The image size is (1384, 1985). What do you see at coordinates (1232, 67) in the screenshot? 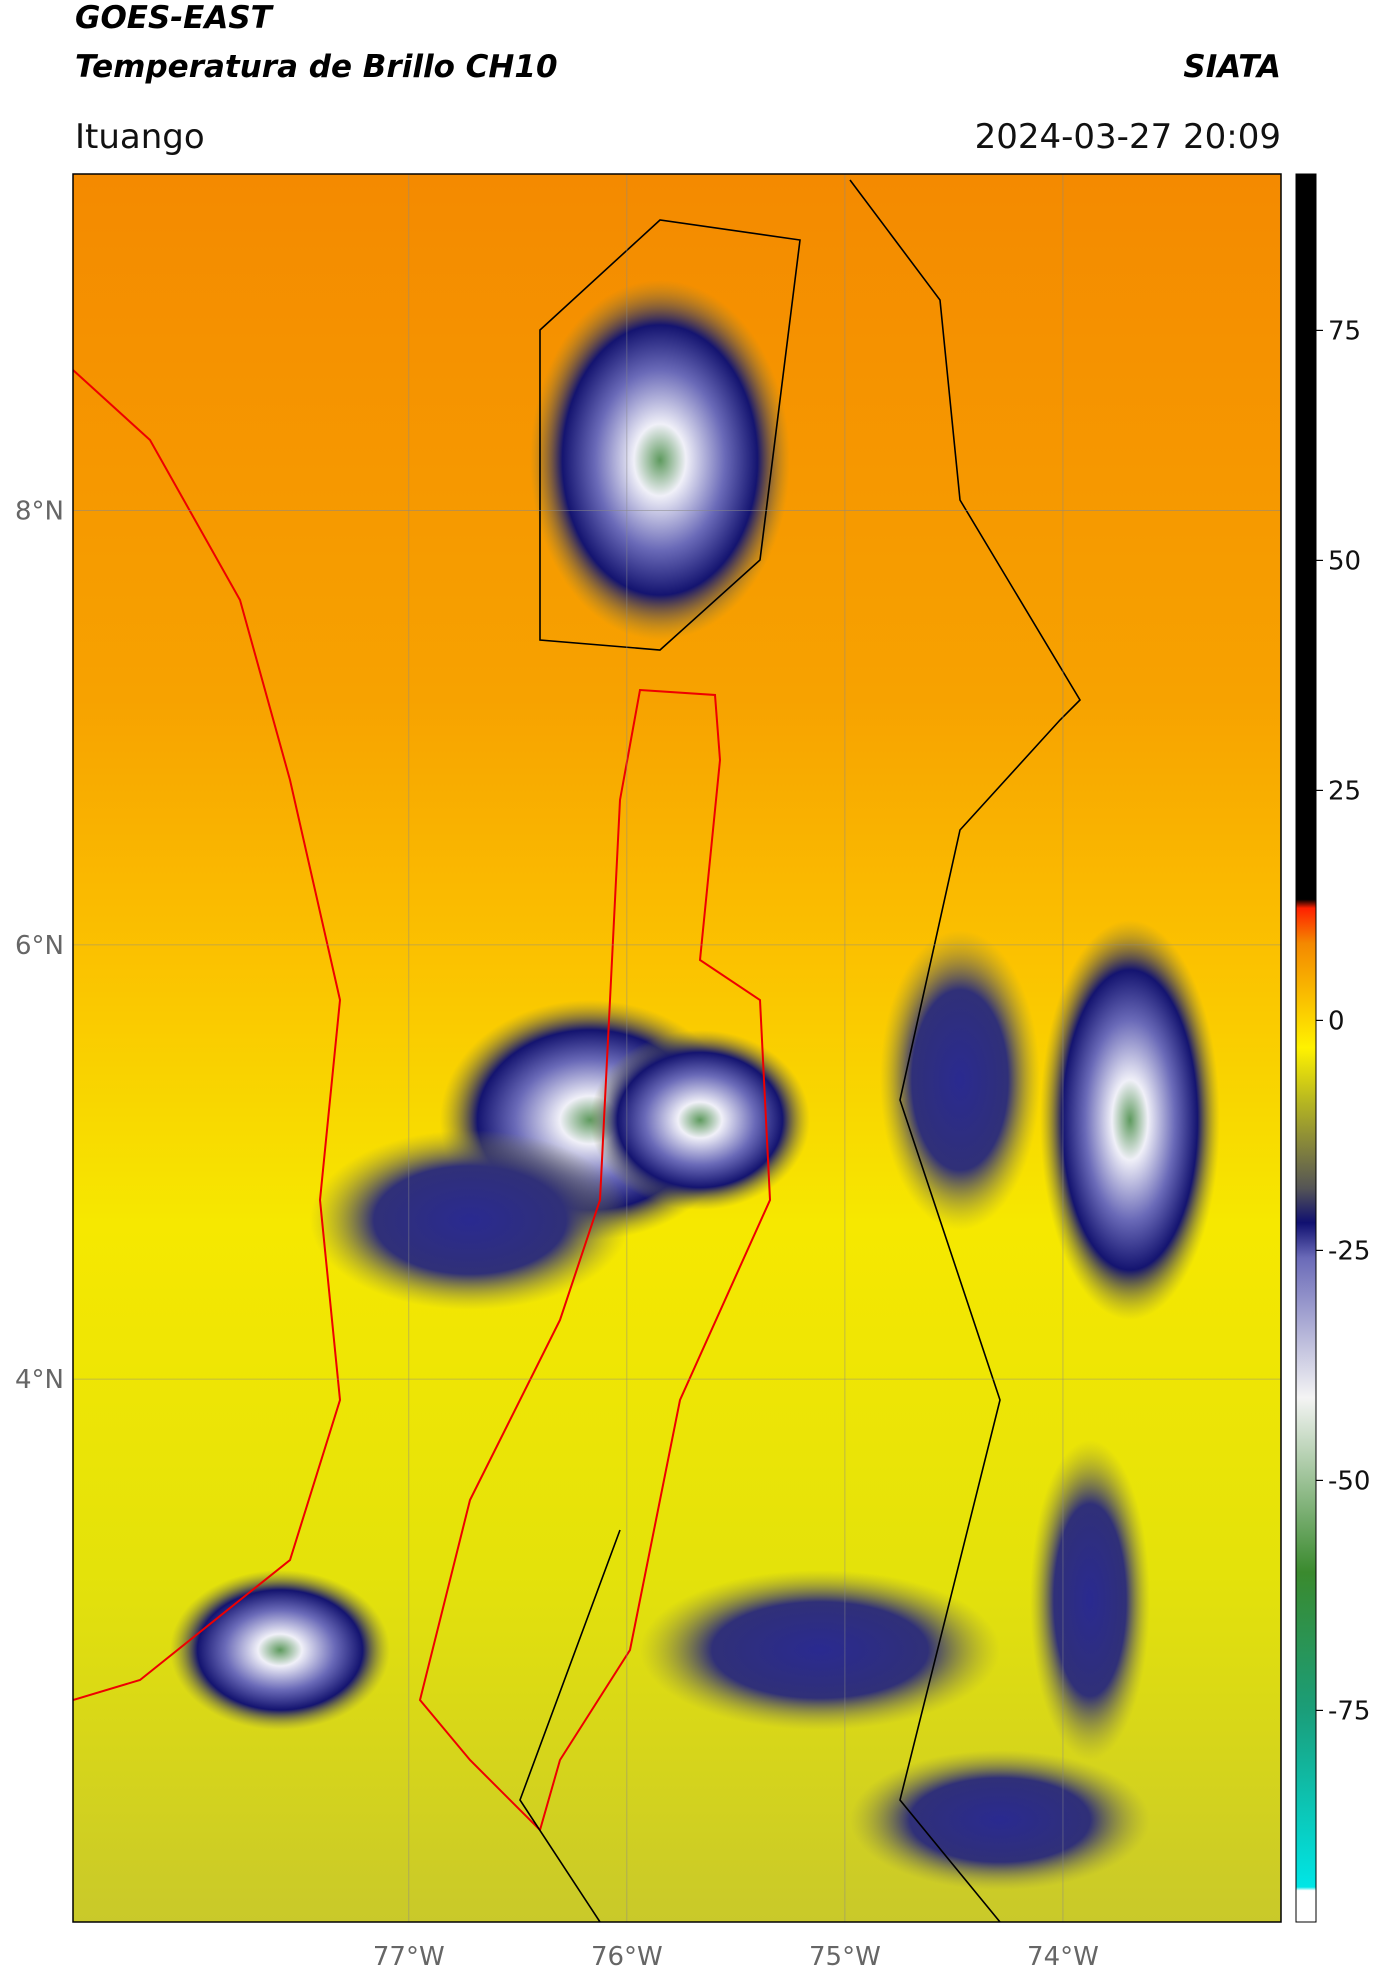
I see `source: SIATA` at bounding box center [1232, 67].